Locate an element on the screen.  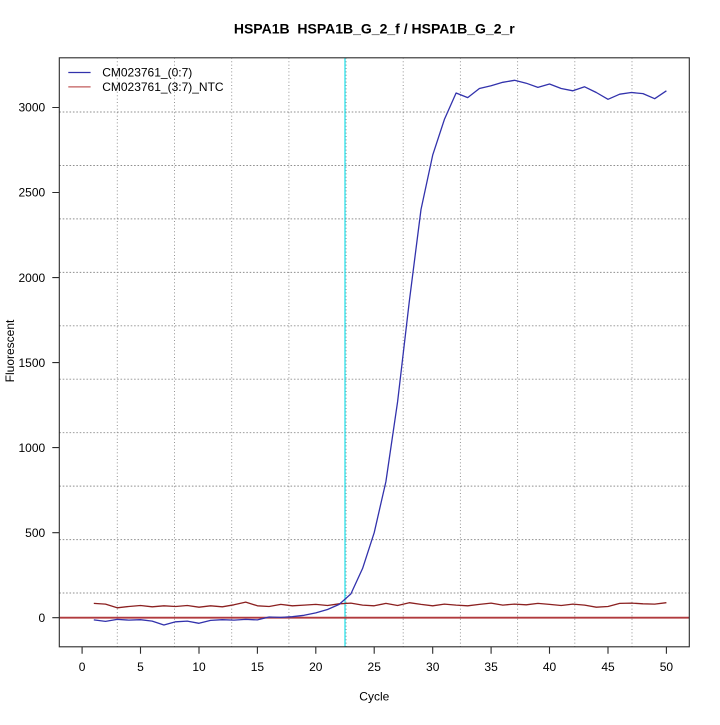
svg-text: Fluorescent is located at coordinates (10, 350).